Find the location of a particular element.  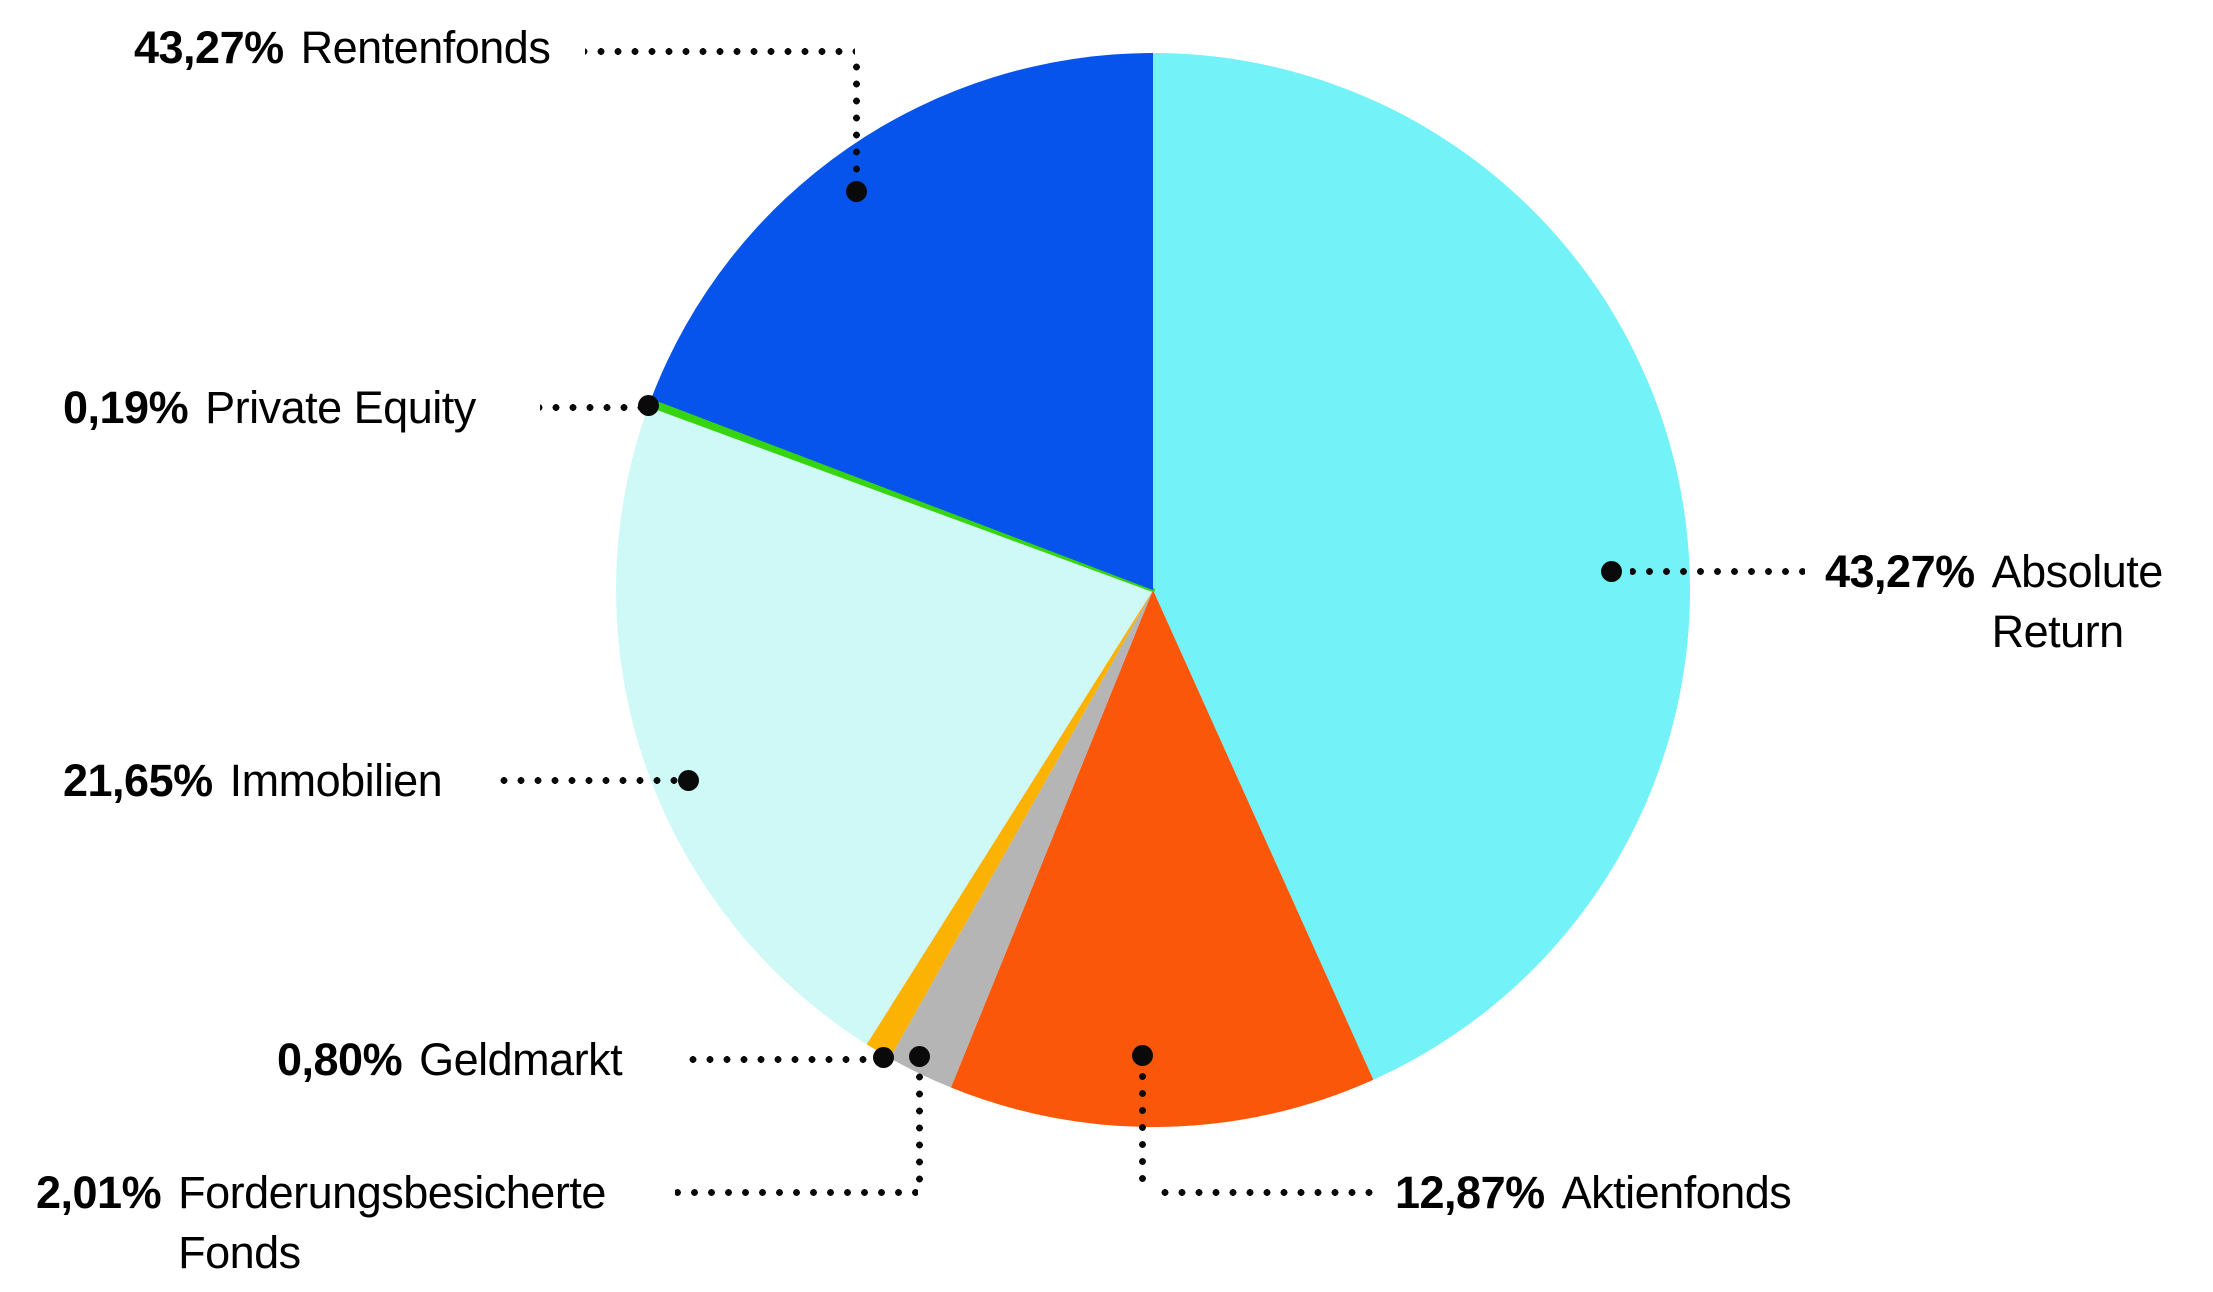

leader-private-equity-h is located at coordinates (590, 407).